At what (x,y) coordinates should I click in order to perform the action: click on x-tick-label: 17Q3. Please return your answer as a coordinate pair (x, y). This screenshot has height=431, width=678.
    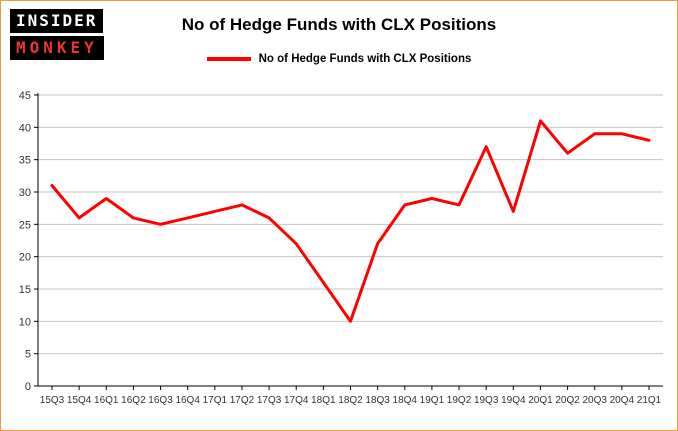
    Looking at the image, I should click on (269, 400).